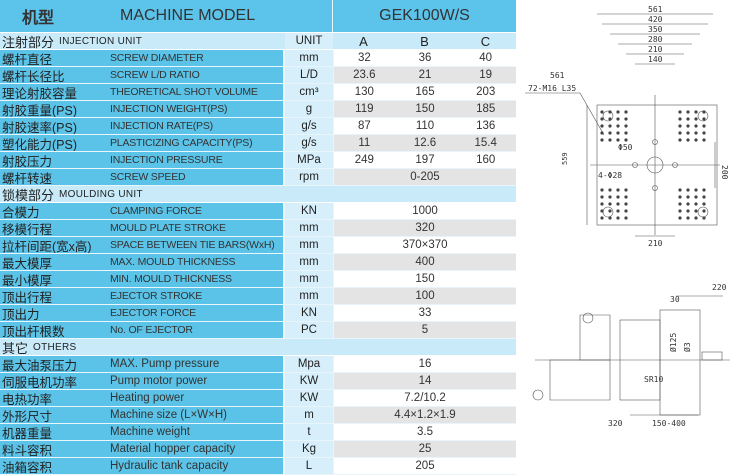  What do you see at coordinates (364, 75) in the screenshot?
I see `row-value: 23.6` at bounding box center [364, 75].